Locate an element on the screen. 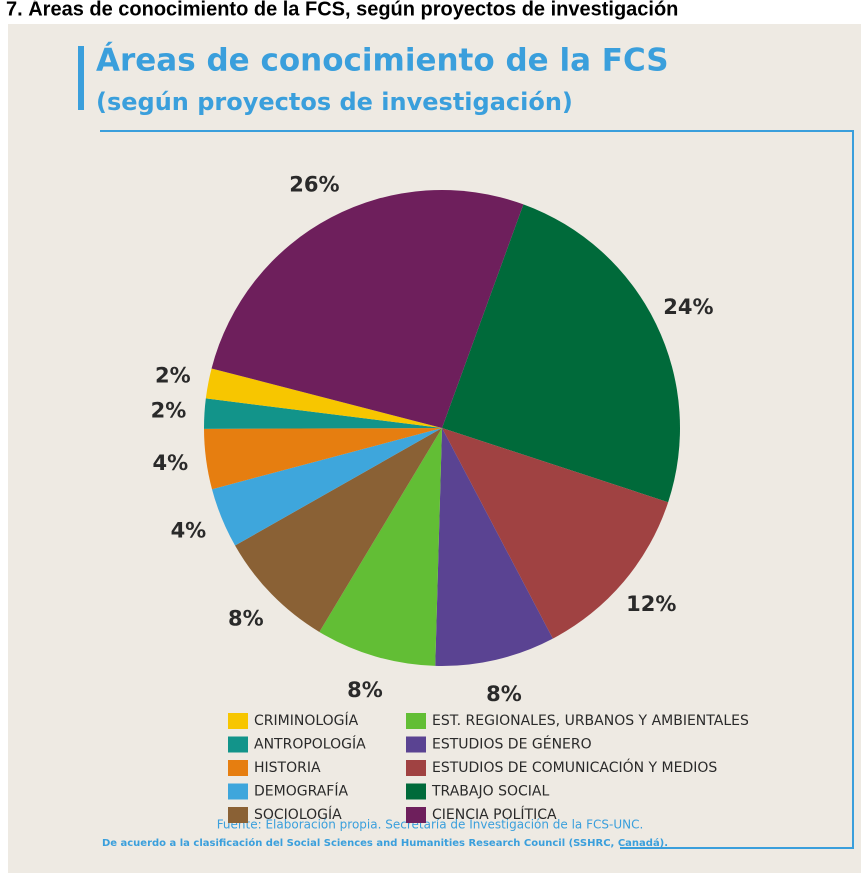  legend-label: CIENCIA POLÍTICA is located at coordinates (494, 814).